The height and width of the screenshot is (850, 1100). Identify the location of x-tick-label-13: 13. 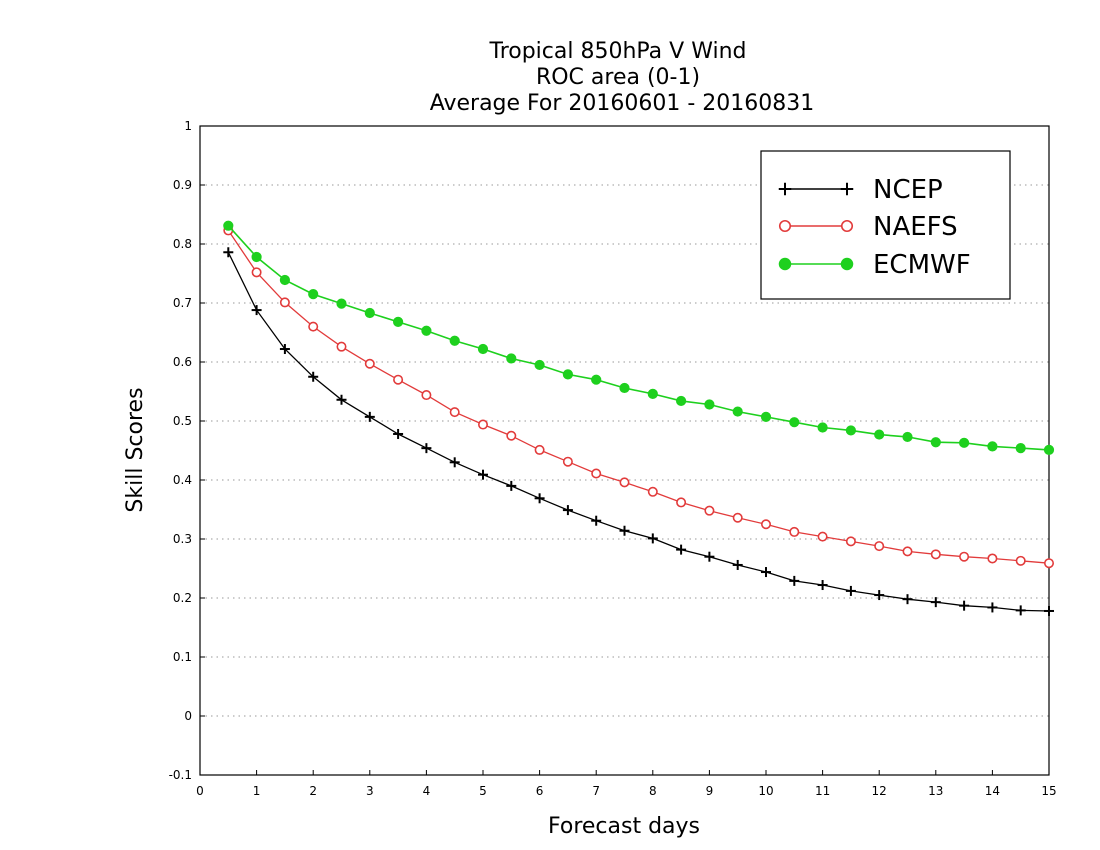
(935, 791).